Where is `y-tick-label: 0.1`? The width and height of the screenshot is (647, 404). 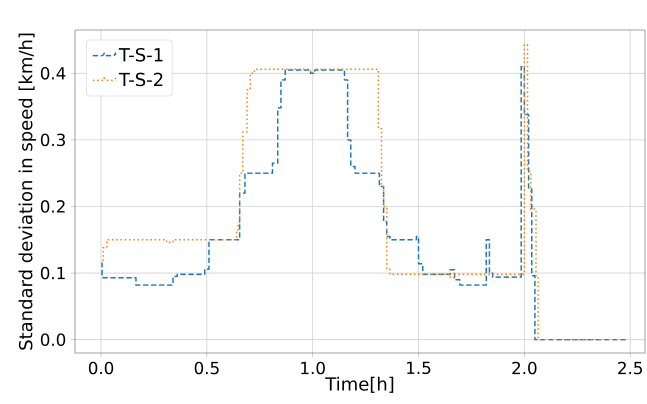 y-tick-label: 0.1 is located at coordinates (52, 273).